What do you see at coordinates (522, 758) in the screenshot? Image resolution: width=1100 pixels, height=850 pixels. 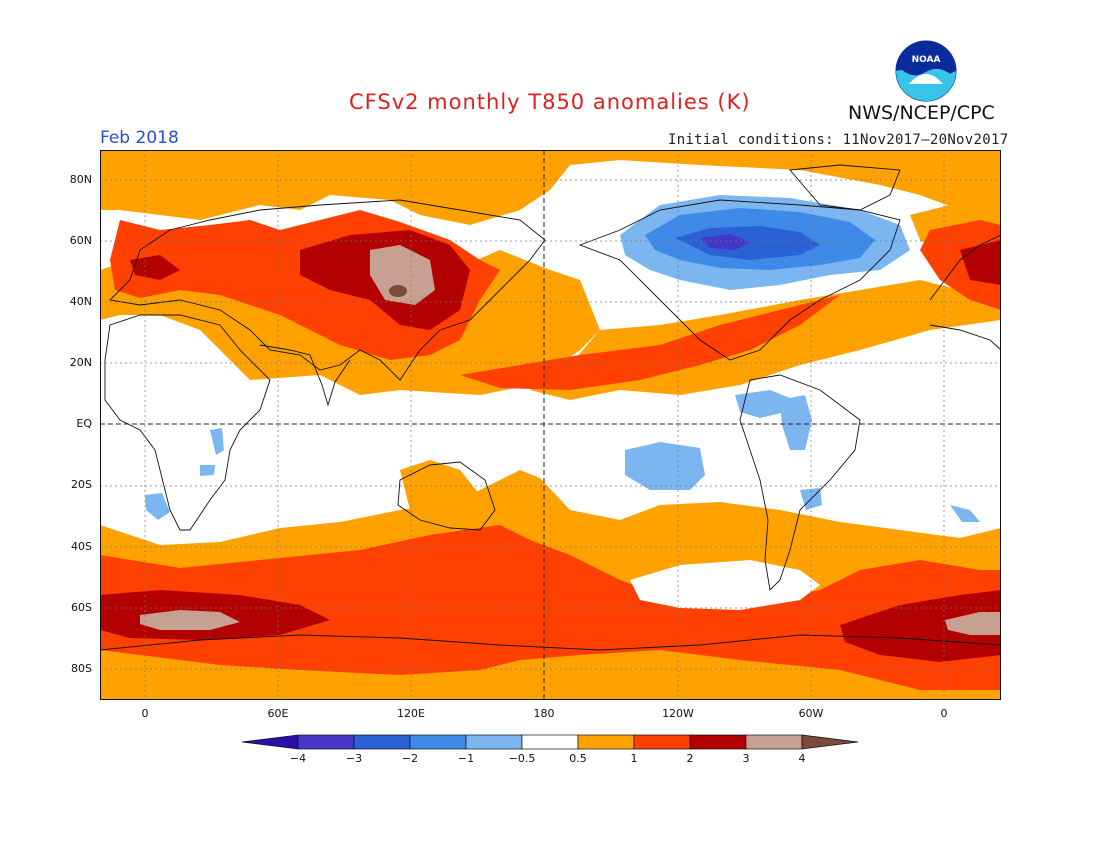 I see `colorbar-label: −0.5` at bounding box center [522, 758].